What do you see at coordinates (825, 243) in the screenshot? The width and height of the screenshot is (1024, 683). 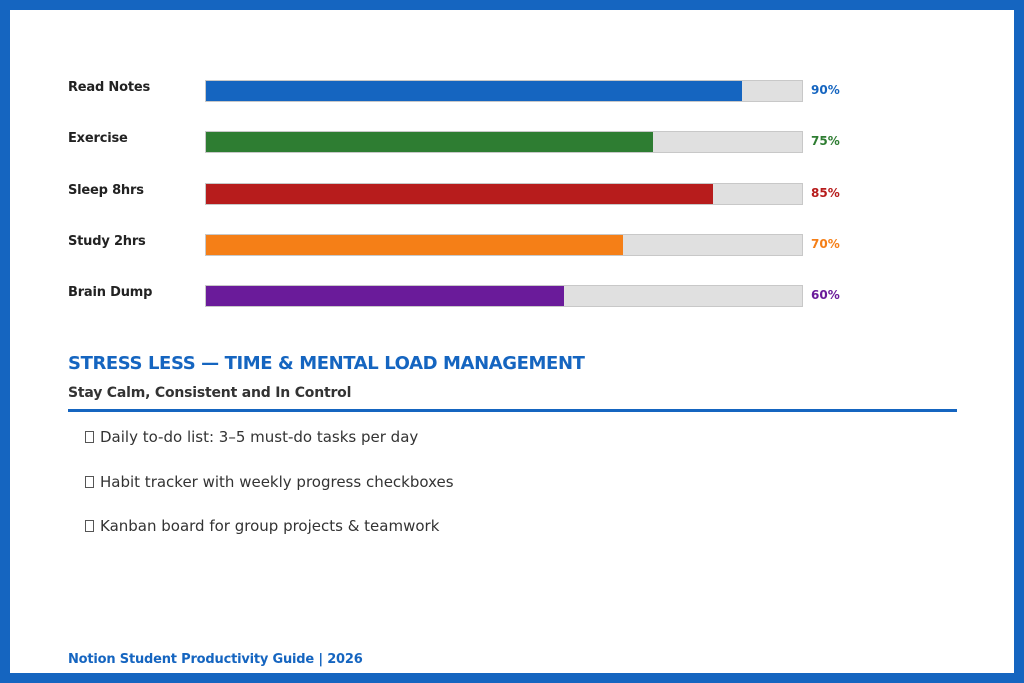 I see `habit-percent: 70%` at bounding box center [825, 243].